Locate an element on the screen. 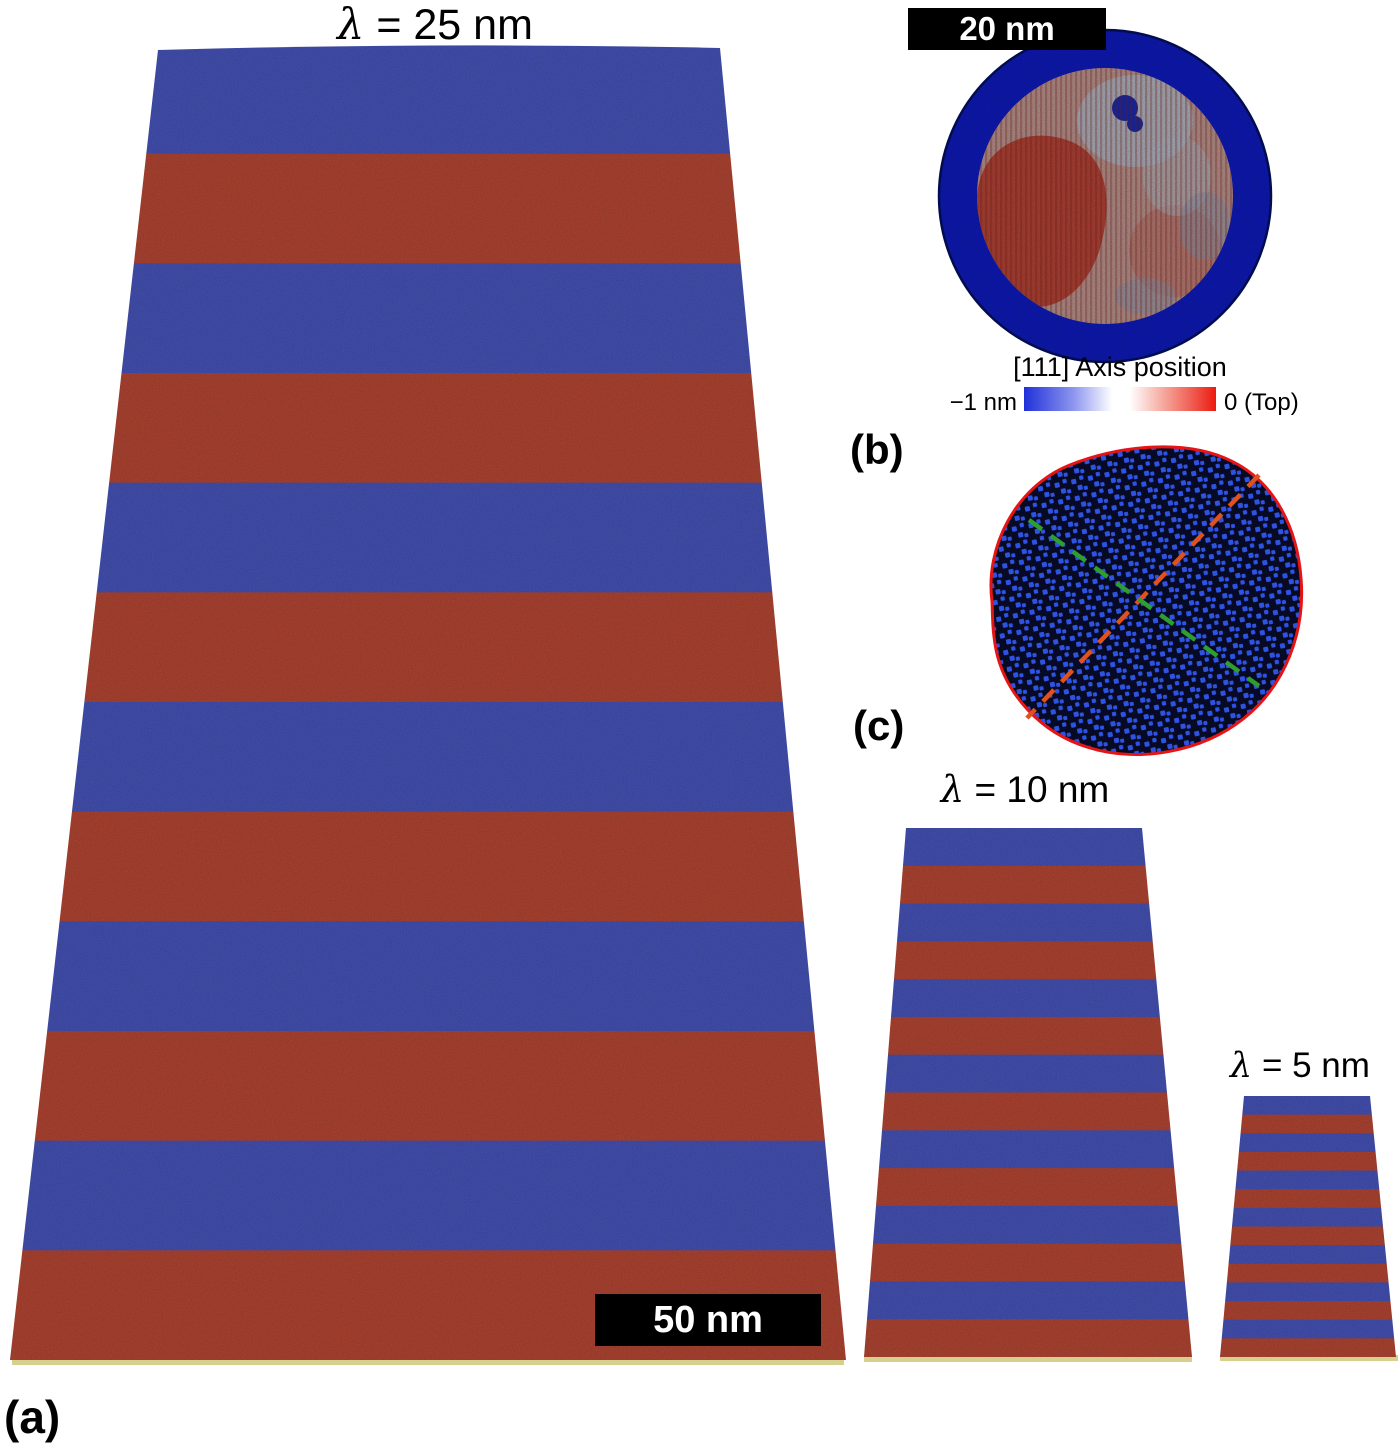  minor-axis-dashed-line is located at coordinates (1144, 603).